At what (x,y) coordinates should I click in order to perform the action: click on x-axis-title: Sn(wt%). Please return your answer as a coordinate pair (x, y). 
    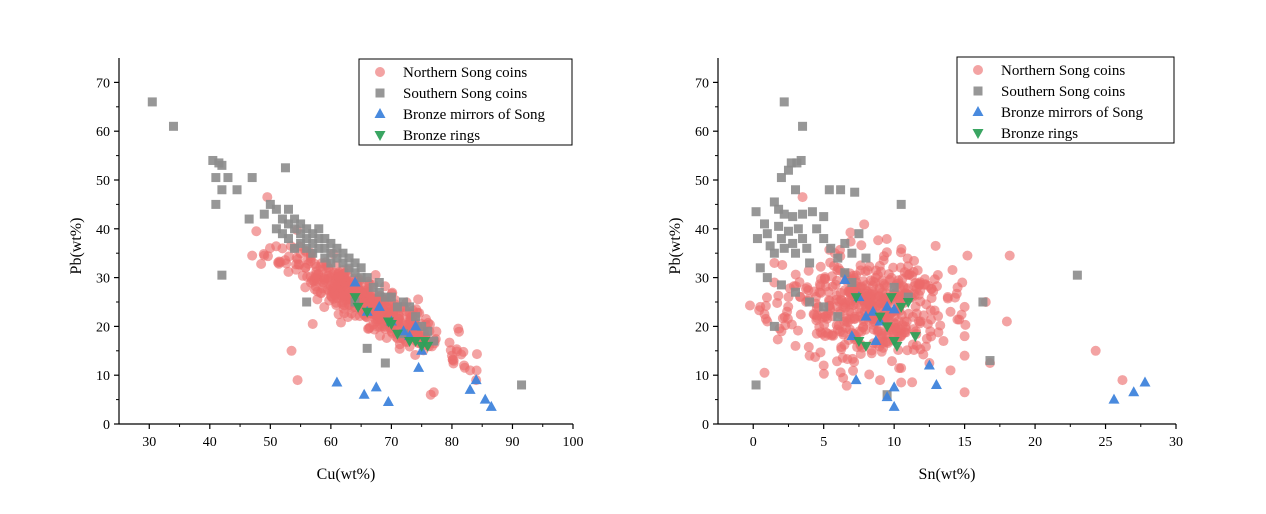
    Looking at the image, I should click on (947, 474).